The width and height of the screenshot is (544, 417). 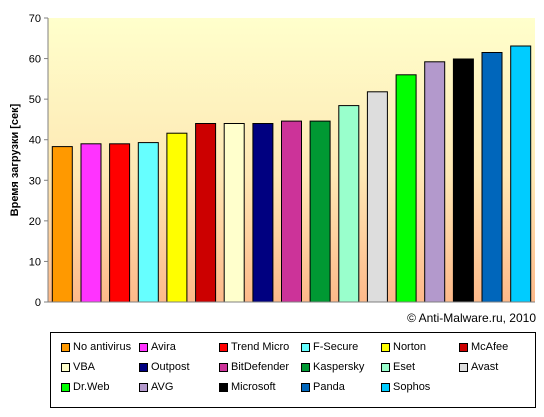 I want to click on bar-dr-web, so click(x=406, y=188).